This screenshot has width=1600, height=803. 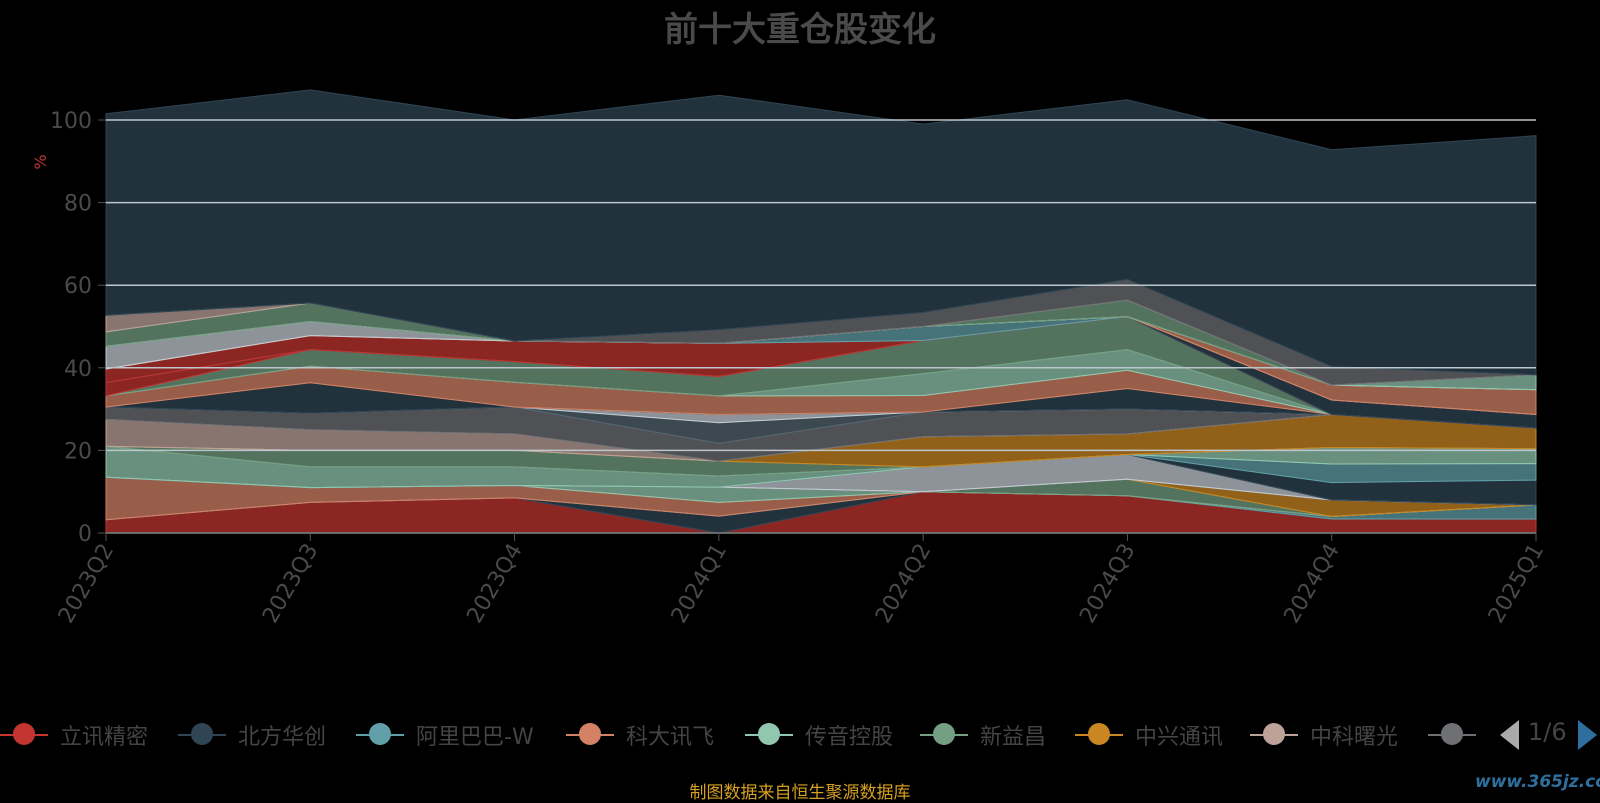 I want to click on legend-page-indicator: 1/6, so click(x=1547, y=732).